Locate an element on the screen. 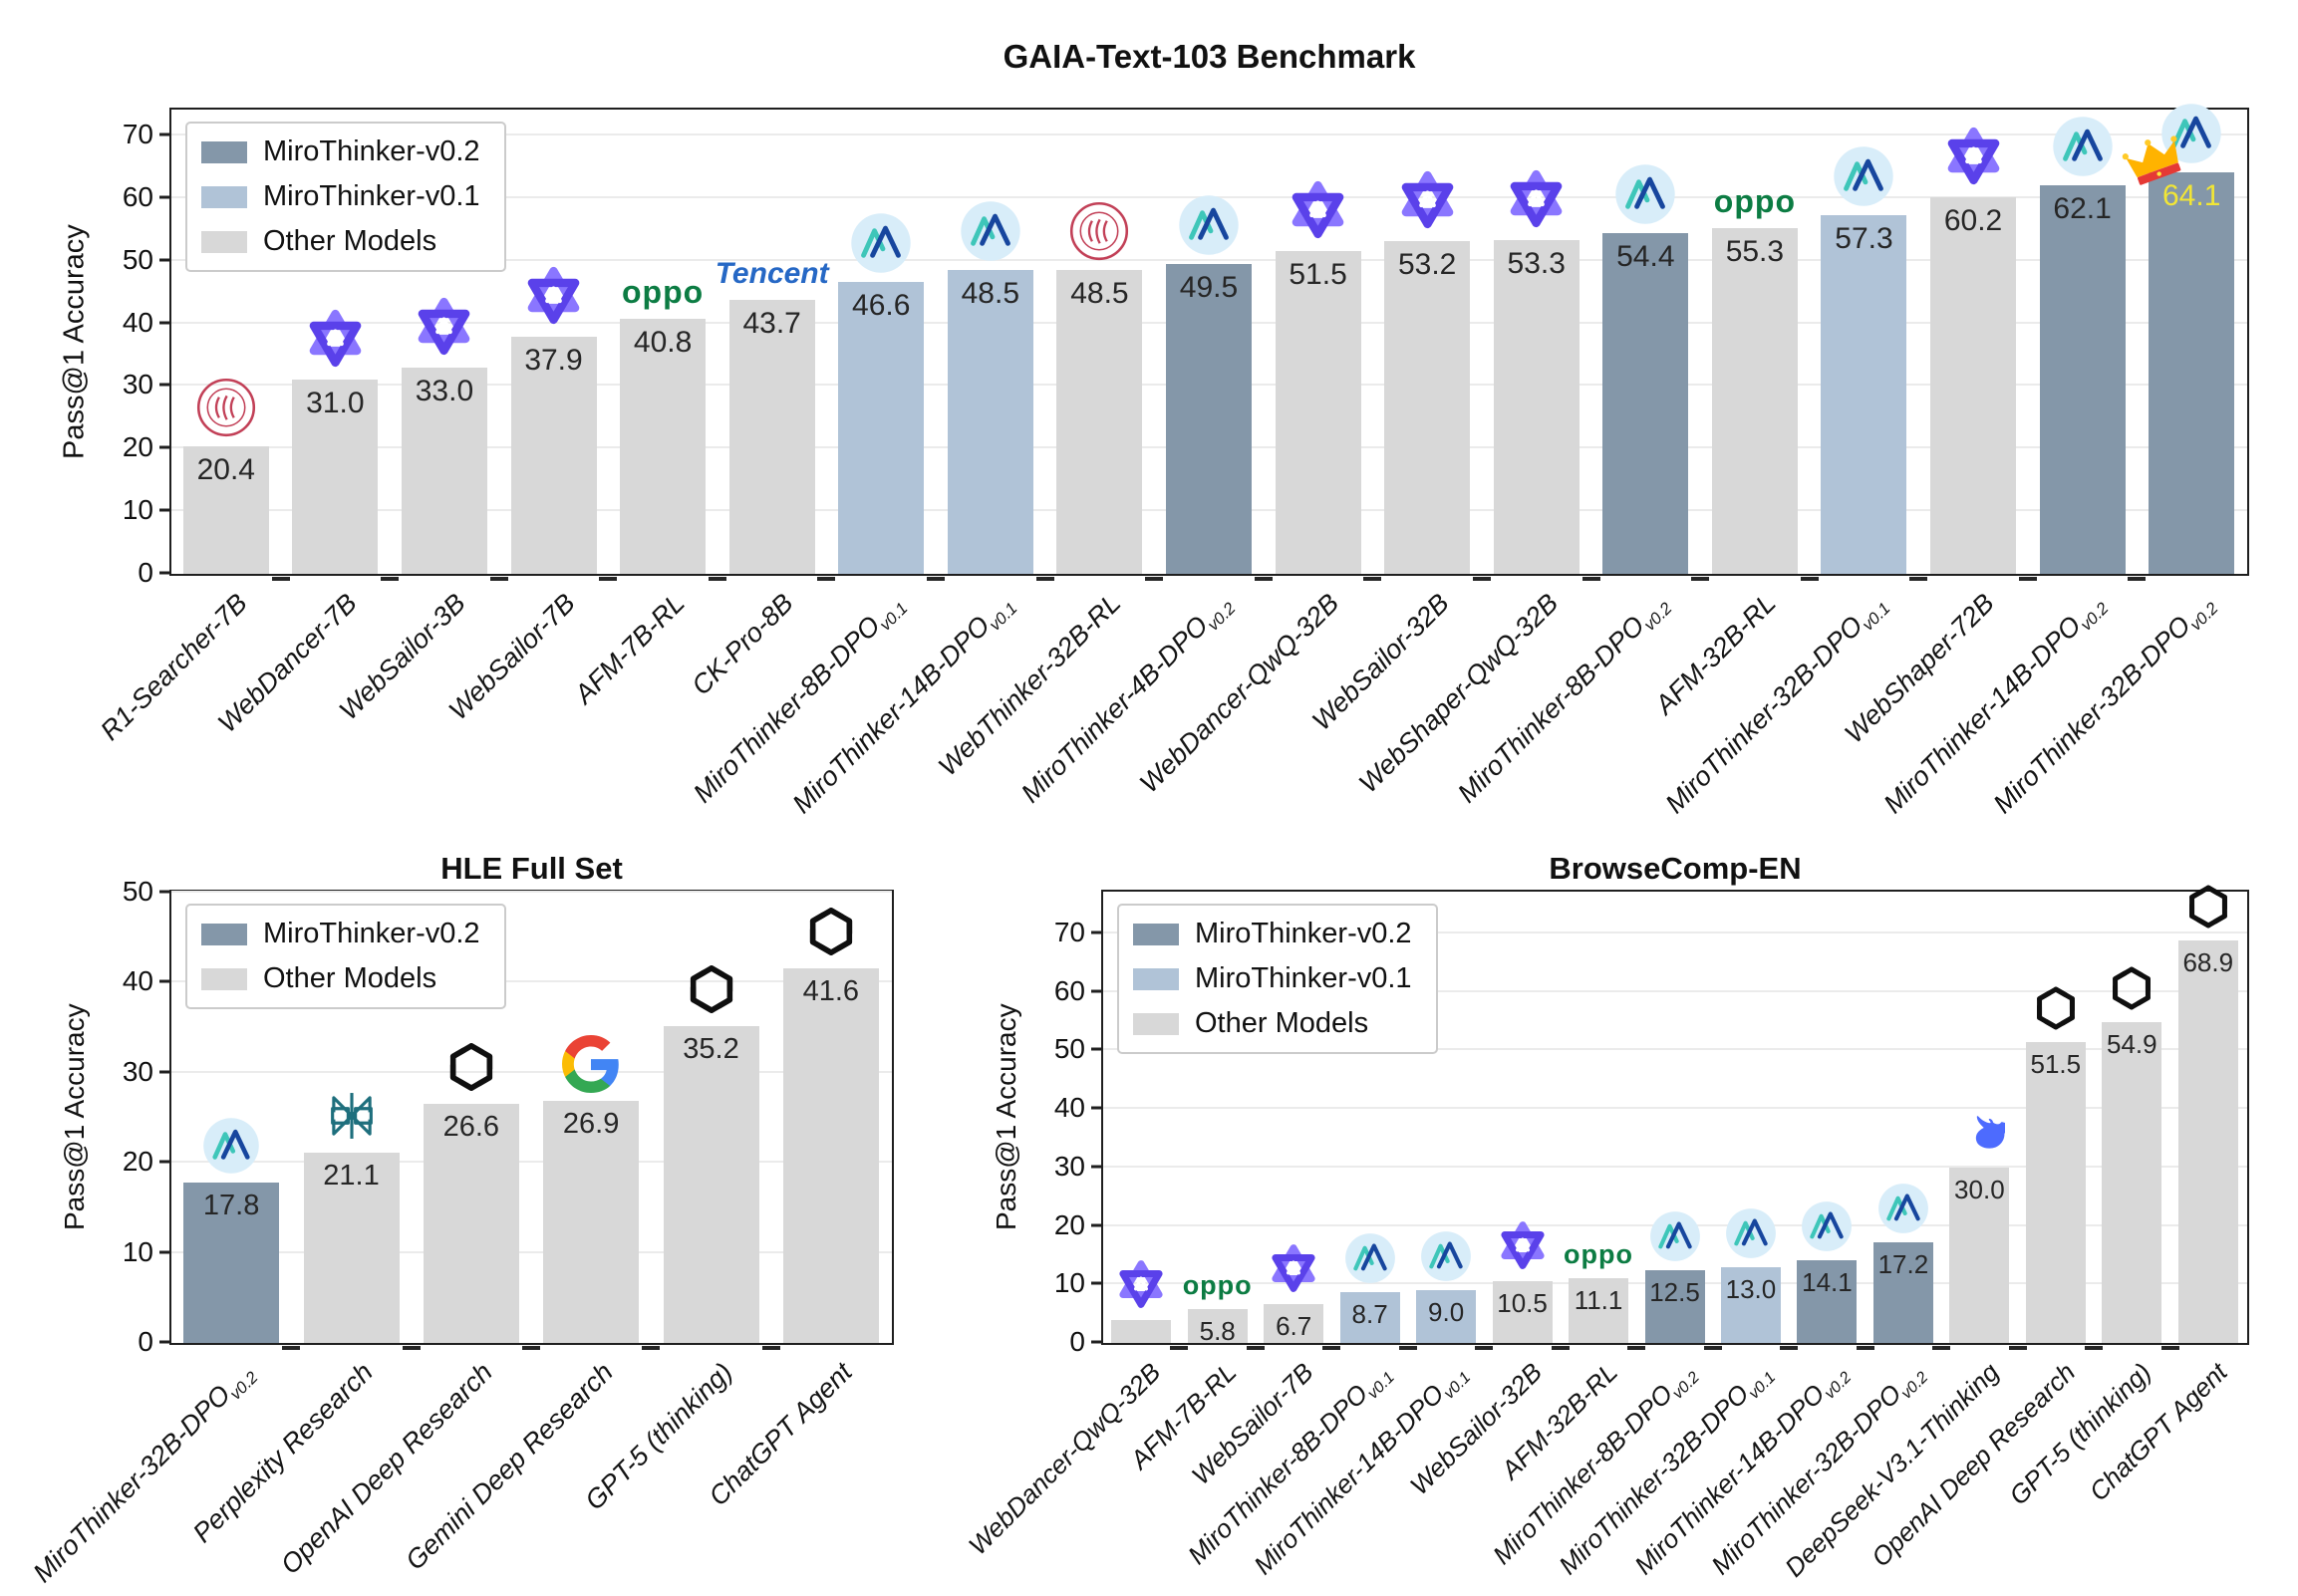 This screenshot has width=2298, height=1596. bar-value-label: 10.5 is located at coordinates (1523, 1303).